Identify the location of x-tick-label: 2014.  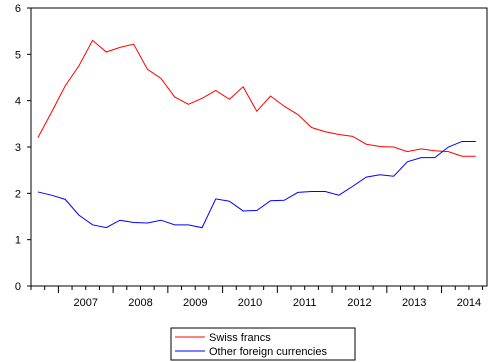
(469, 303).